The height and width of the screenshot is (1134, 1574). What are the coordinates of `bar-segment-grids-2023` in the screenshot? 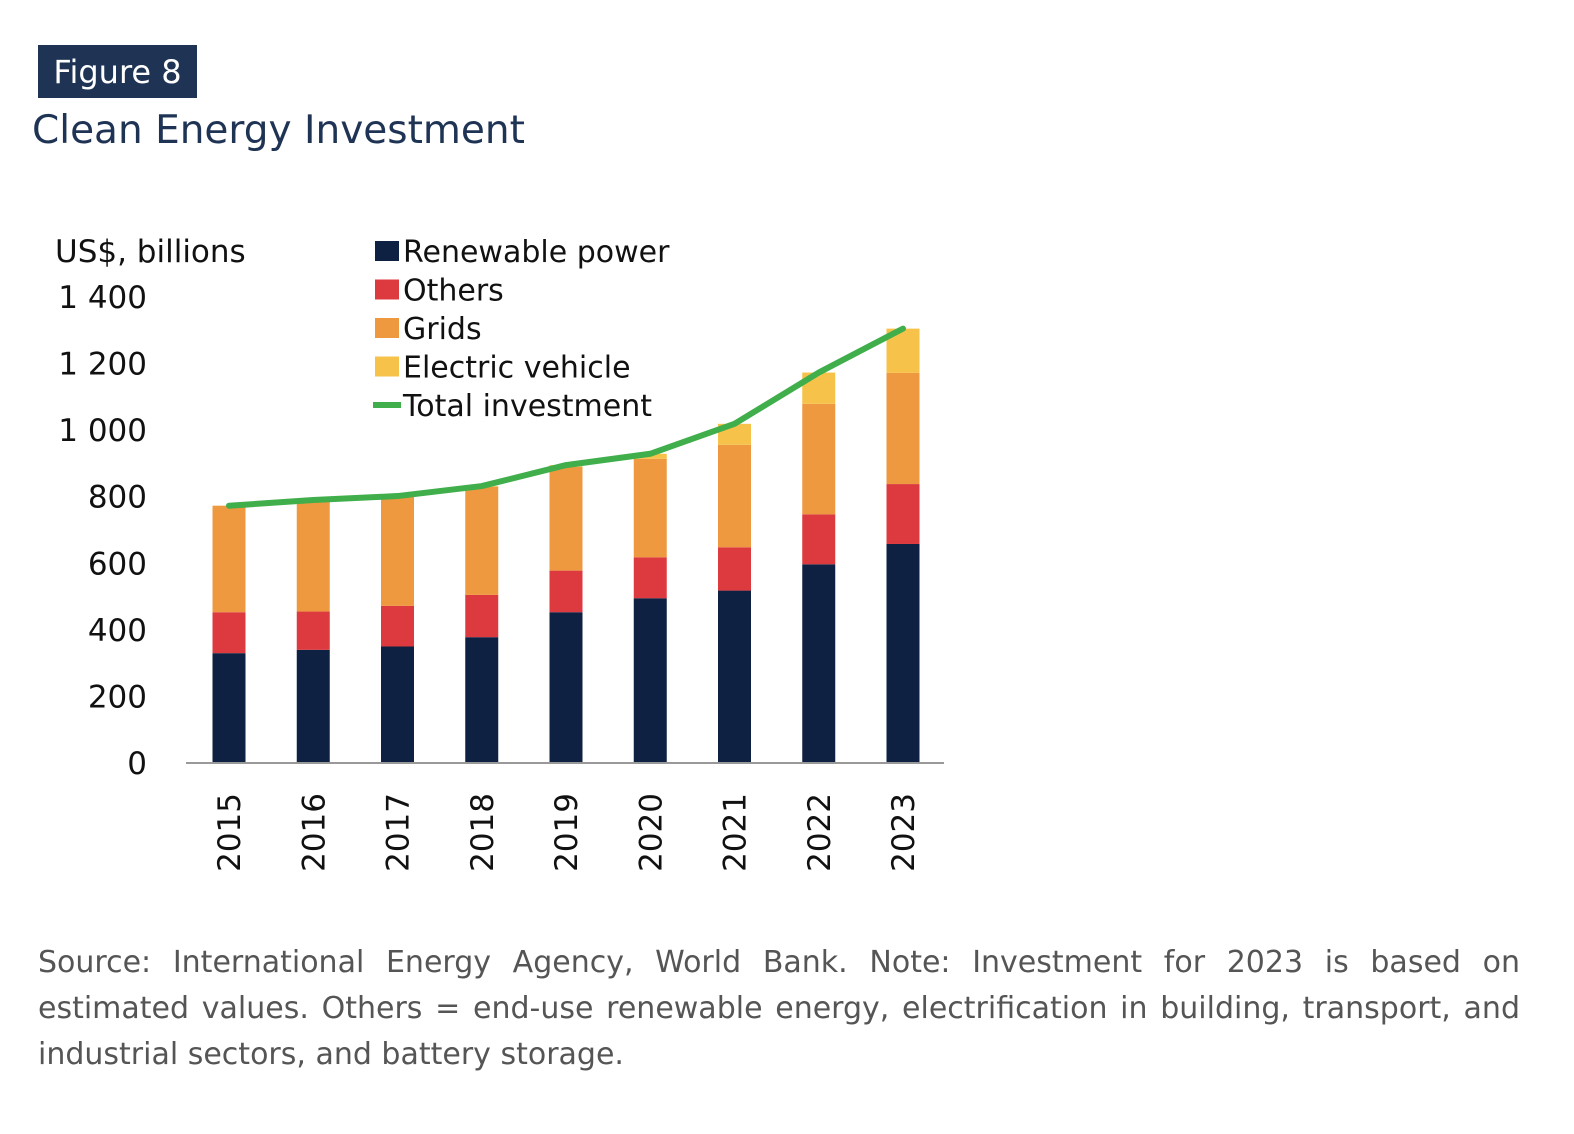 It's located at (903, 428).